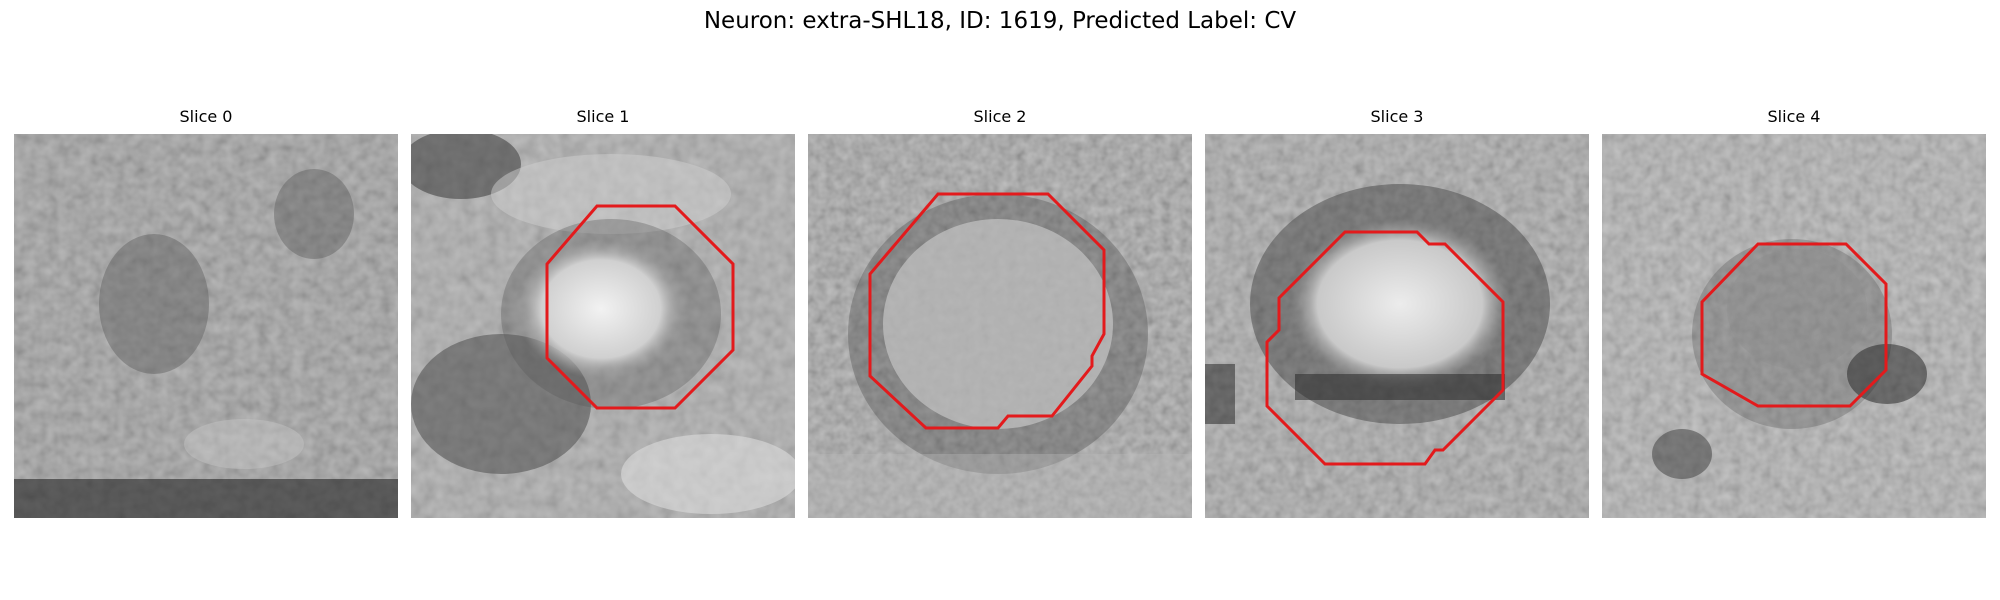  Describe the element at coordinates (1397, 116) in the screenshot. I see `slice-title-3: Slice 3` at that location.